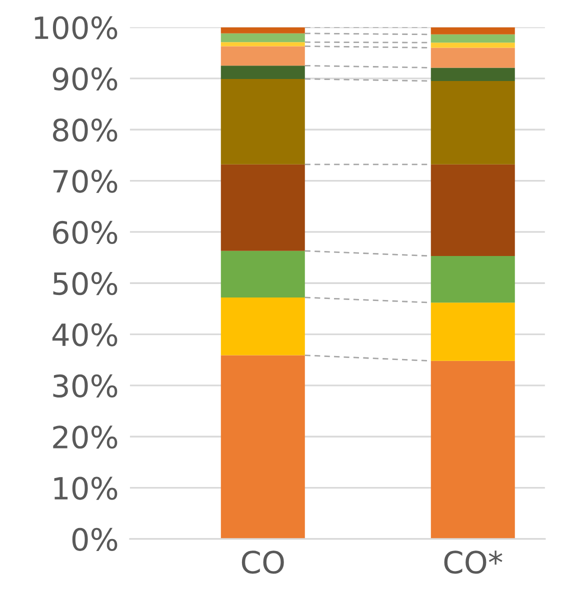 This screenshot has width=570, height=606. What do you see at coordinates (85, 78) in the screenshot?
I see `y-tick-label: 90%` at bounding box center [85, 78].